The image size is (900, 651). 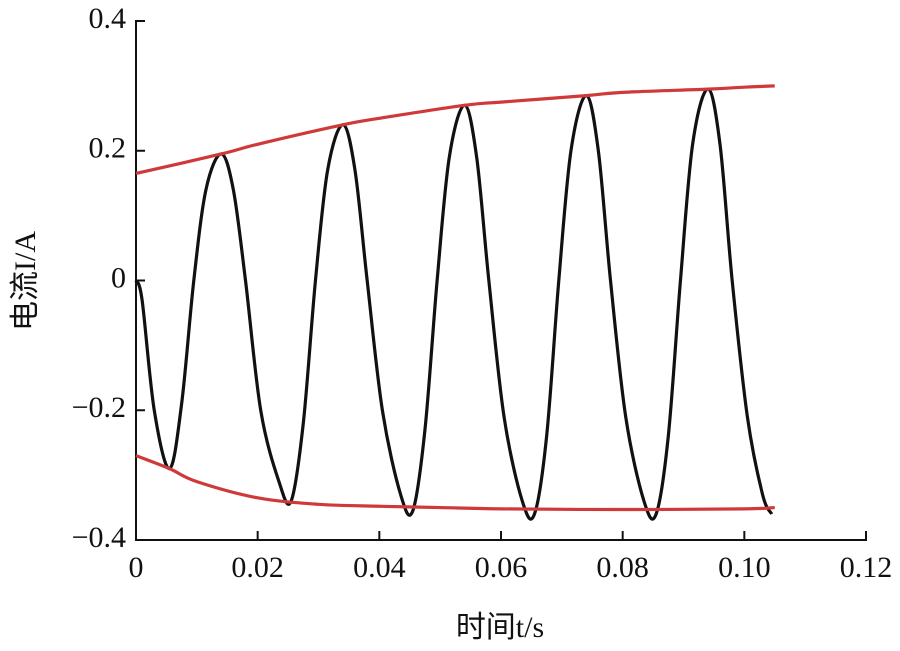 I want to click on x-axis-label: 时间t/s, so click(x=500, y=627).